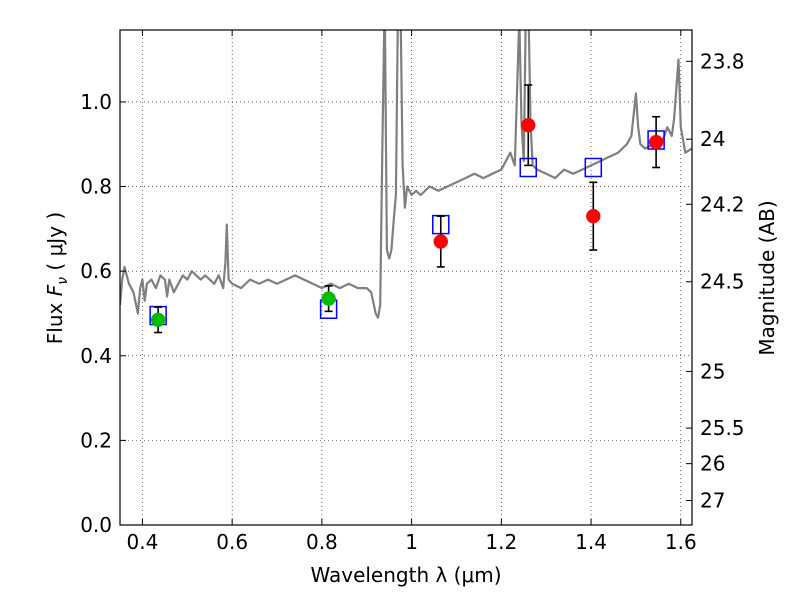 This screenshot has height=600, width=800. What do you see at coordinates (96, 102) in the screenshot?
I see `y-tick-label: 1.0` at bounding box center [96, 102].